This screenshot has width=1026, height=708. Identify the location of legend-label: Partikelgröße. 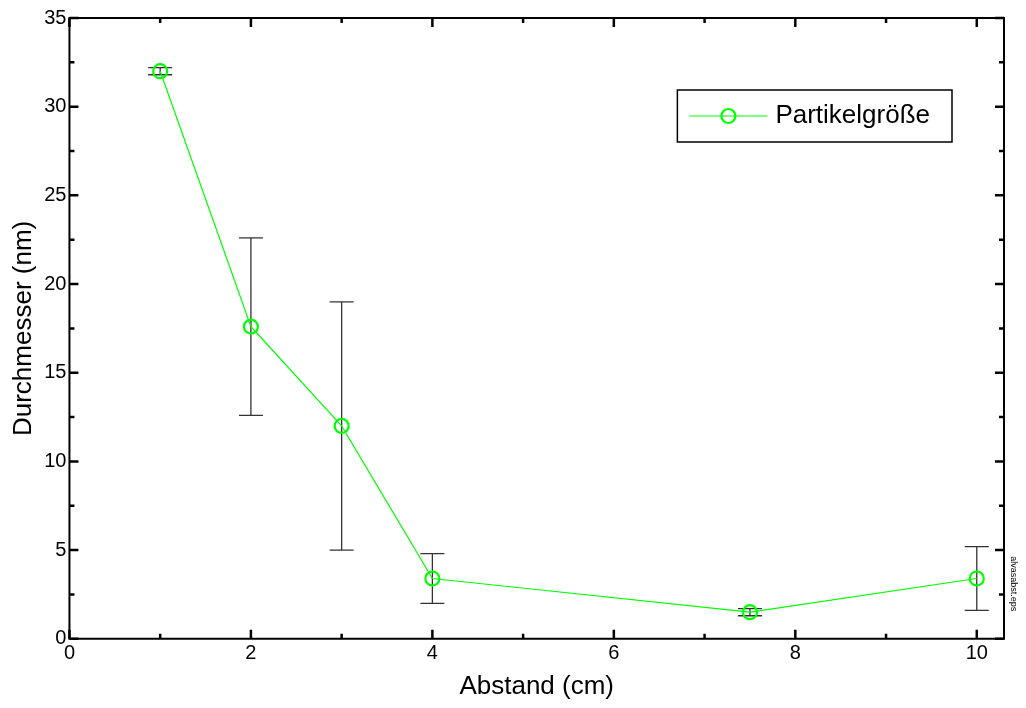
(853, 114).